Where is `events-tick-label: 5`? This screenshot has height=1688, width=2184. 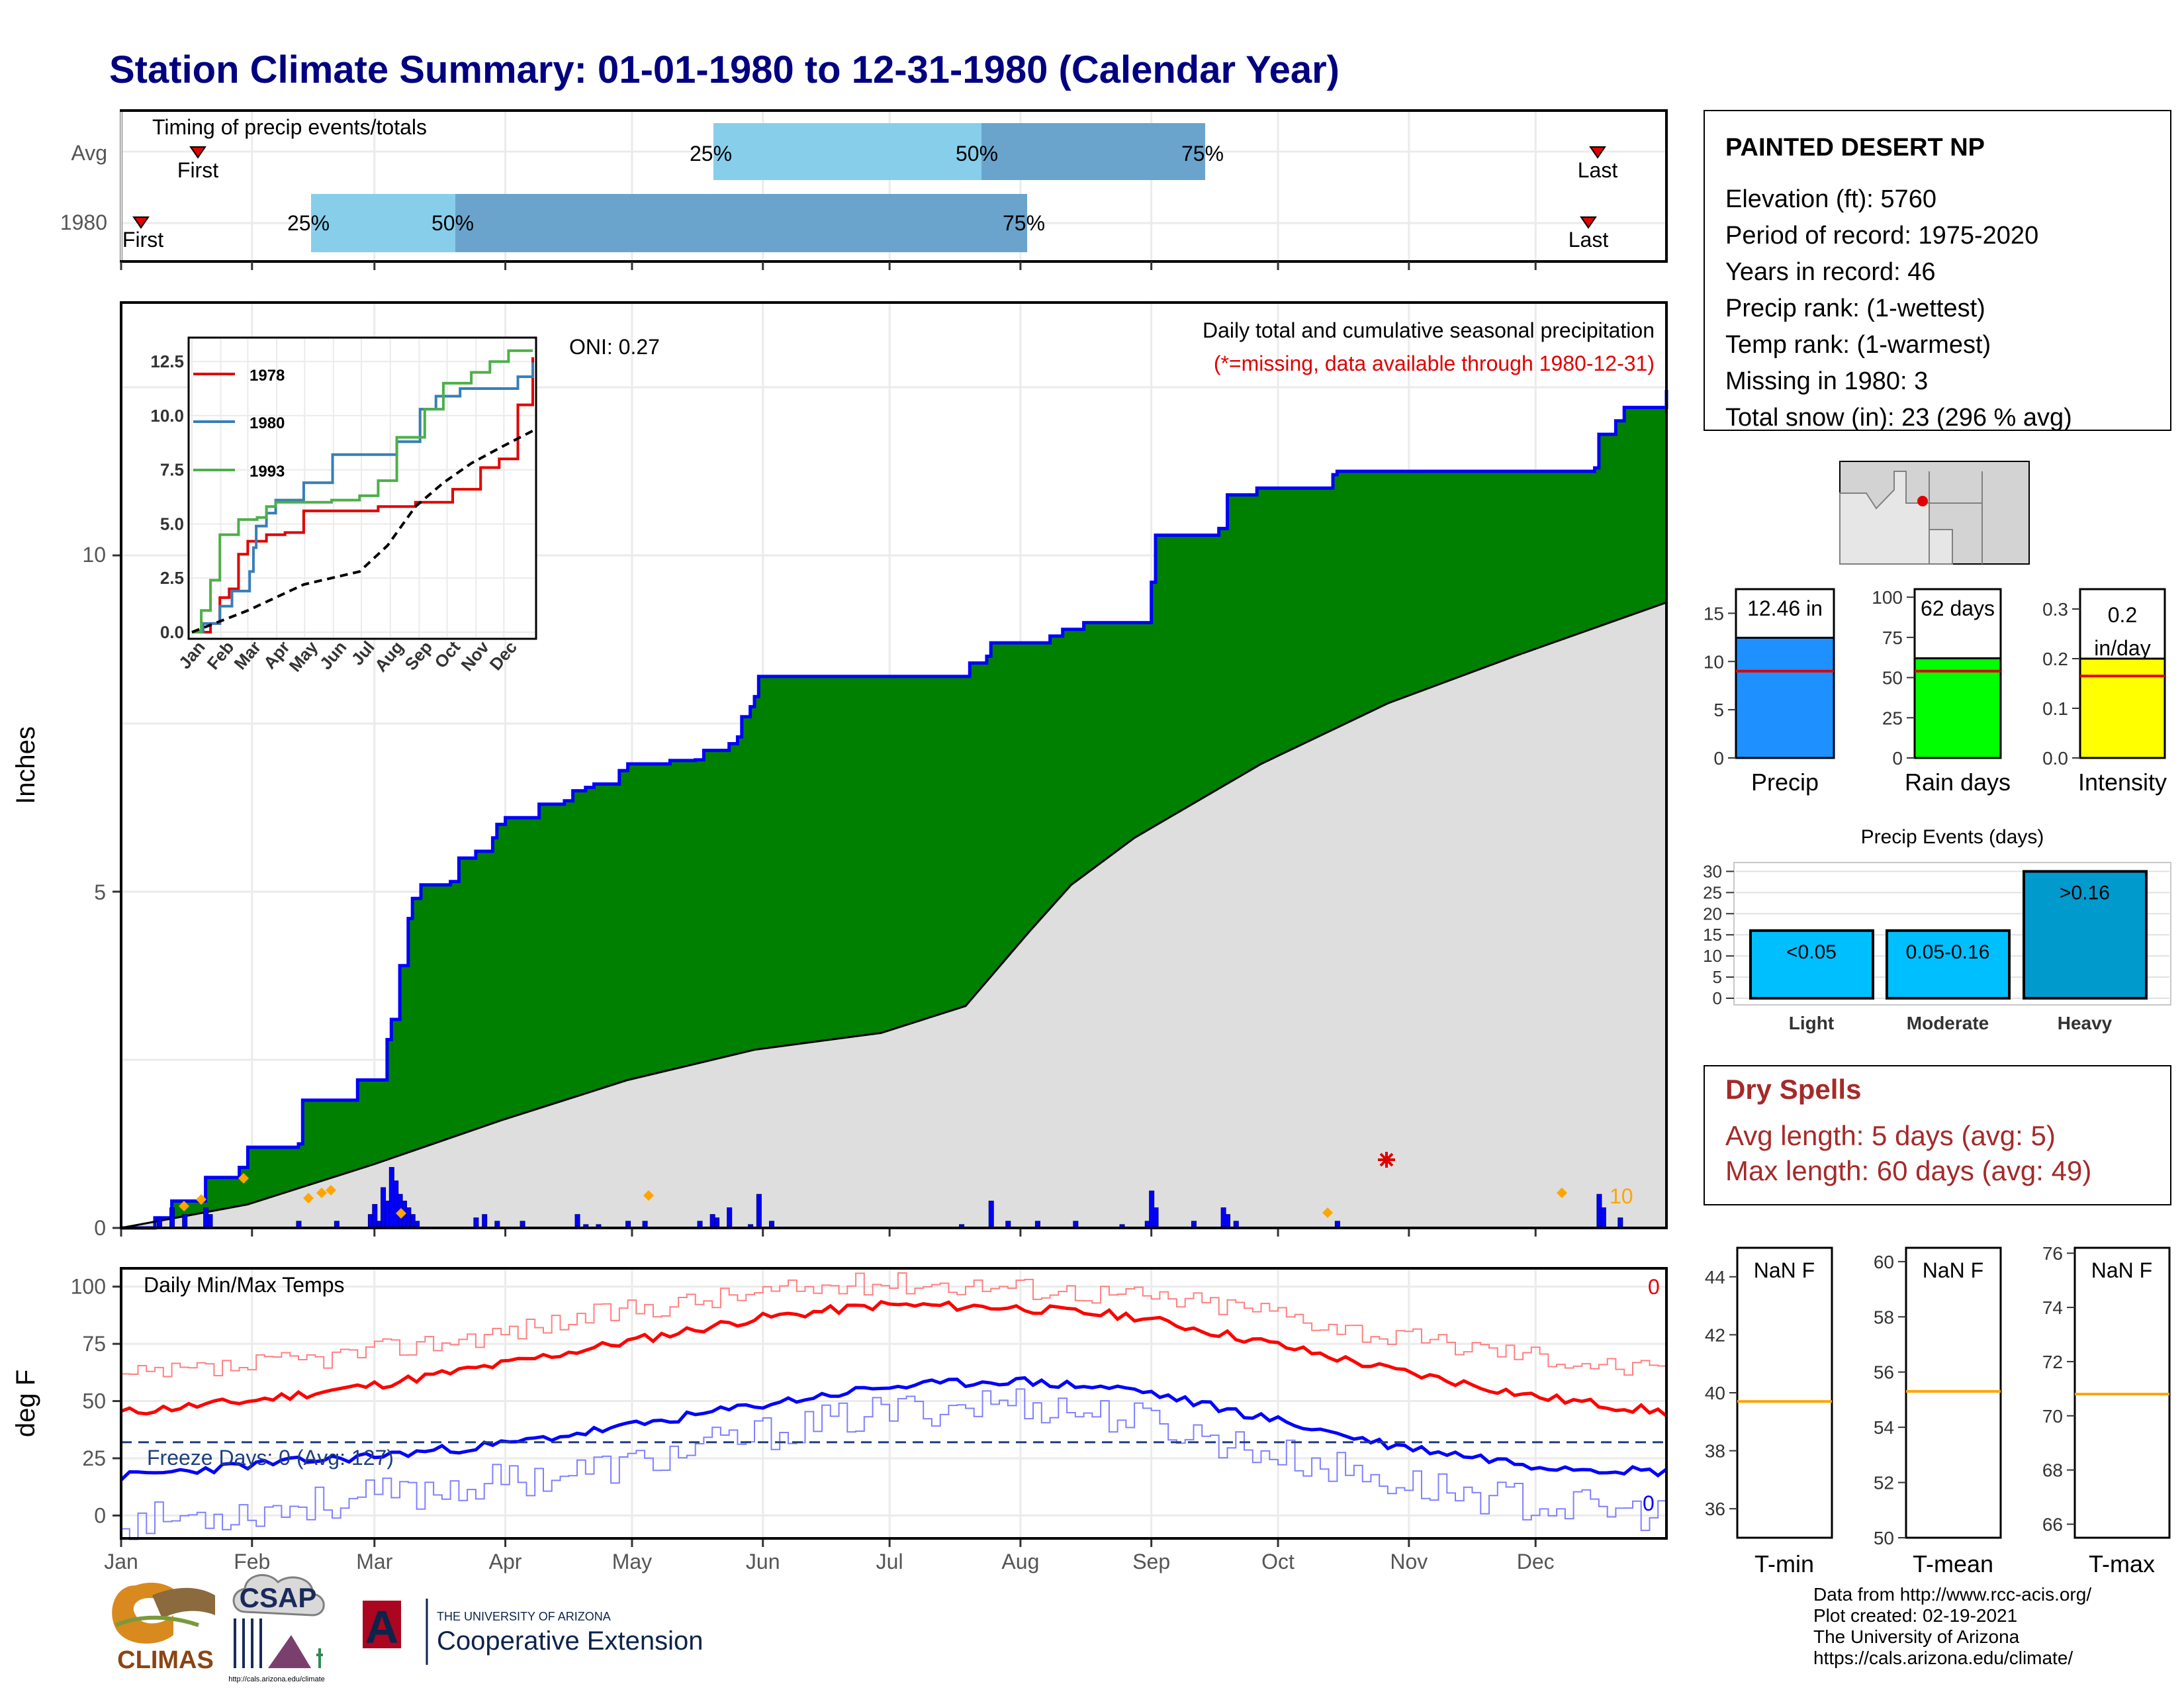 events-tick-label: 5 is located at coordinates (1718, 977).